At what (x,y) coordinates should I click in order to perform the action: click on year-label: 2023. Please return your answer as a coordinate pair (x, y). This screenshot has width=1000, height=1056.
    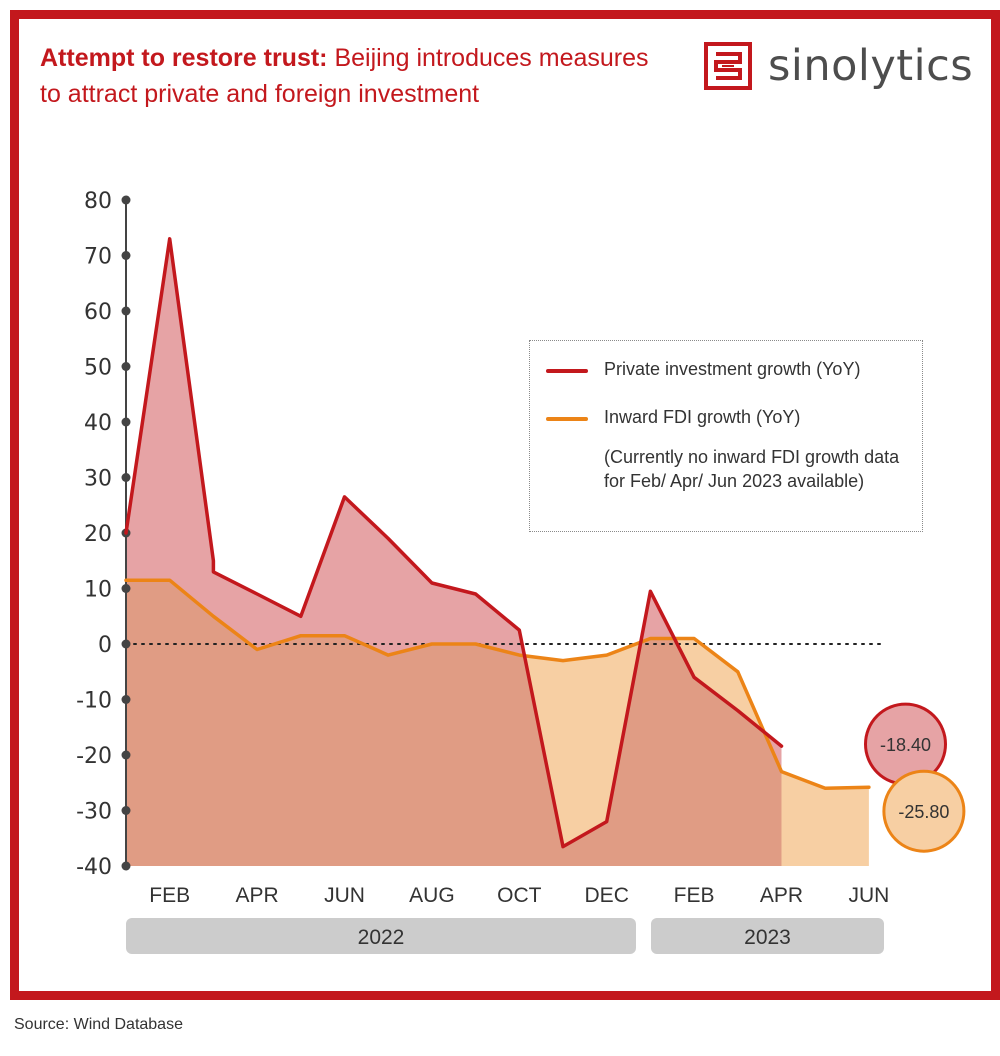
    Looking at the image, I should click on (767, 937).